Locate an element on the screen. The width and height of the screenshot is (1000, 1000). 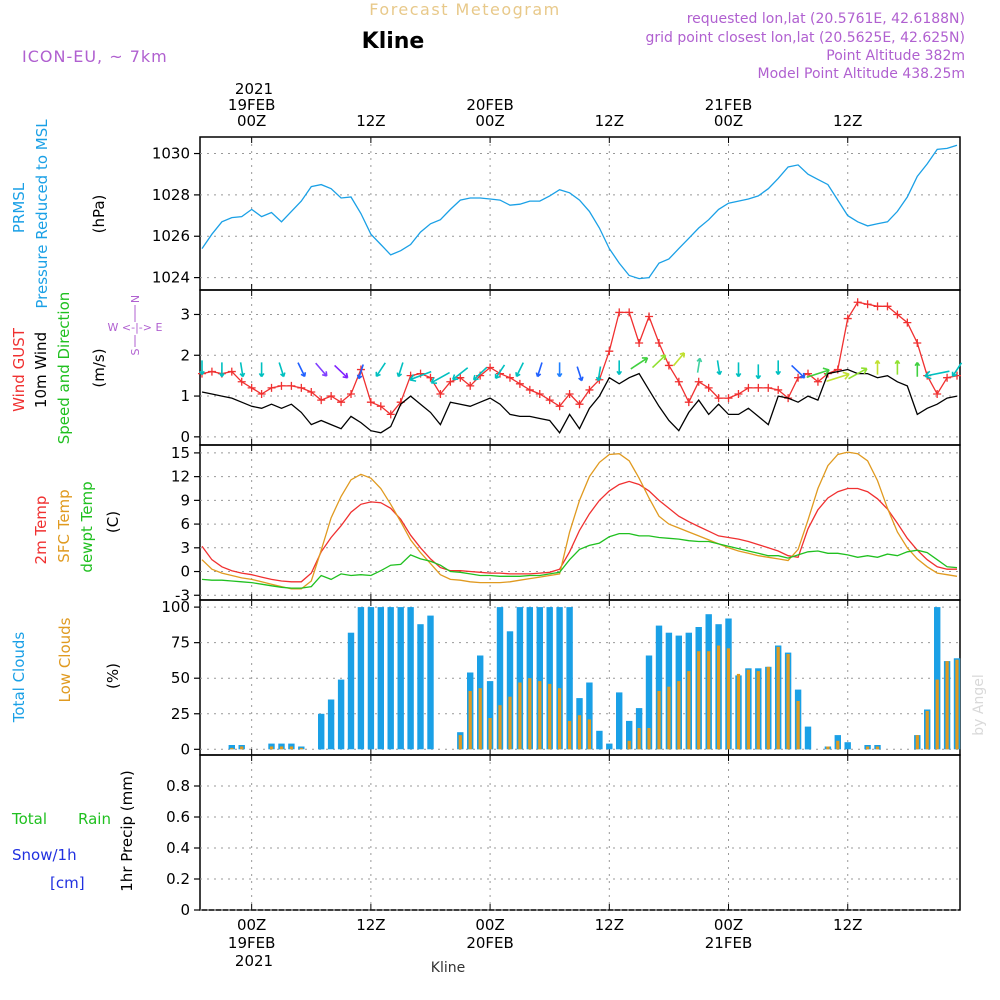
clouds-ytick-label: 25 is located at coordinates (180, 714).